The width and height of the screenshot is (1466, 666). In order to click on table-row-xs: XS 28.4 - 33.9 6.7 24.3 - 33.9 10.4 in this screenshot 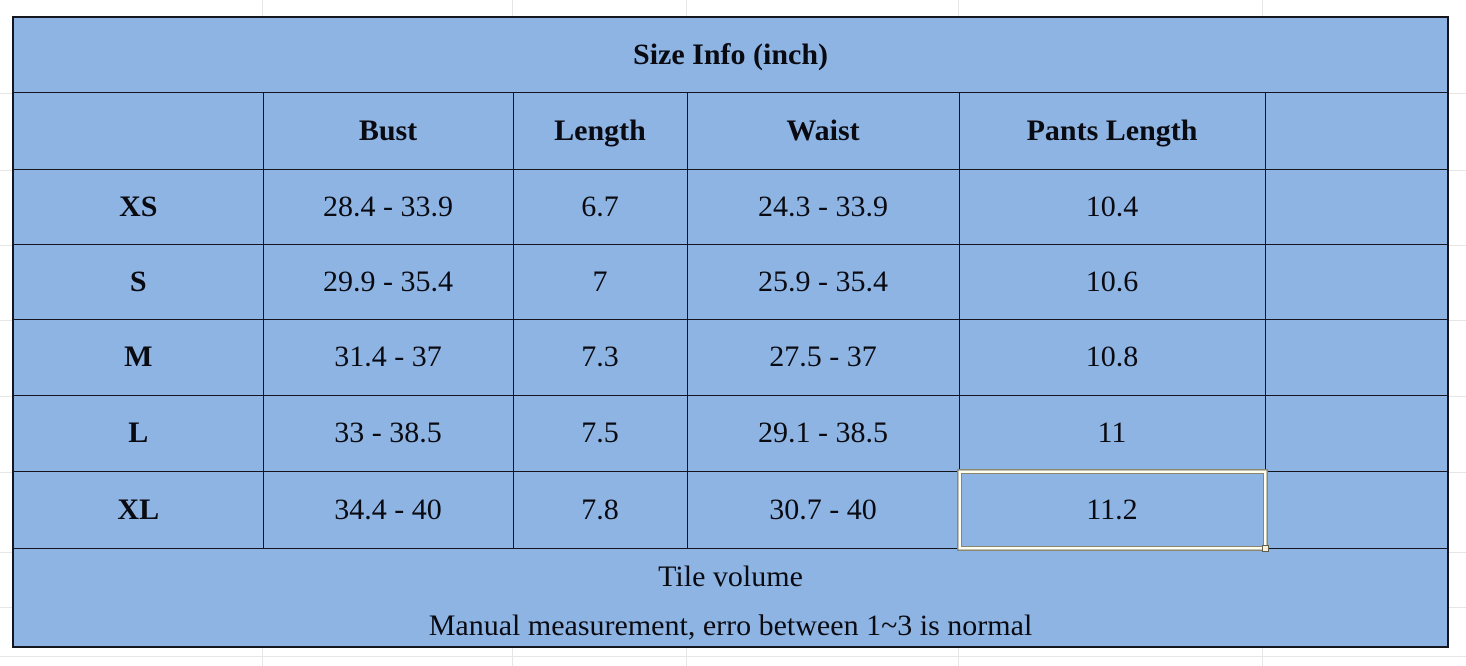, I will do `click(730, 206)`.